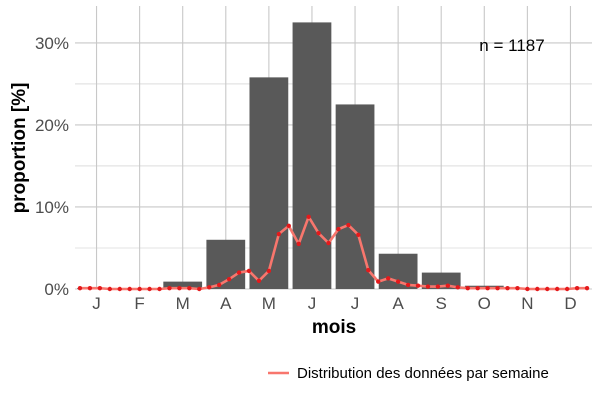 Image resolution: width=600 pixels, height=400 pixels. I want to click on y-axis-title: proportion [%], so click(19, 148).